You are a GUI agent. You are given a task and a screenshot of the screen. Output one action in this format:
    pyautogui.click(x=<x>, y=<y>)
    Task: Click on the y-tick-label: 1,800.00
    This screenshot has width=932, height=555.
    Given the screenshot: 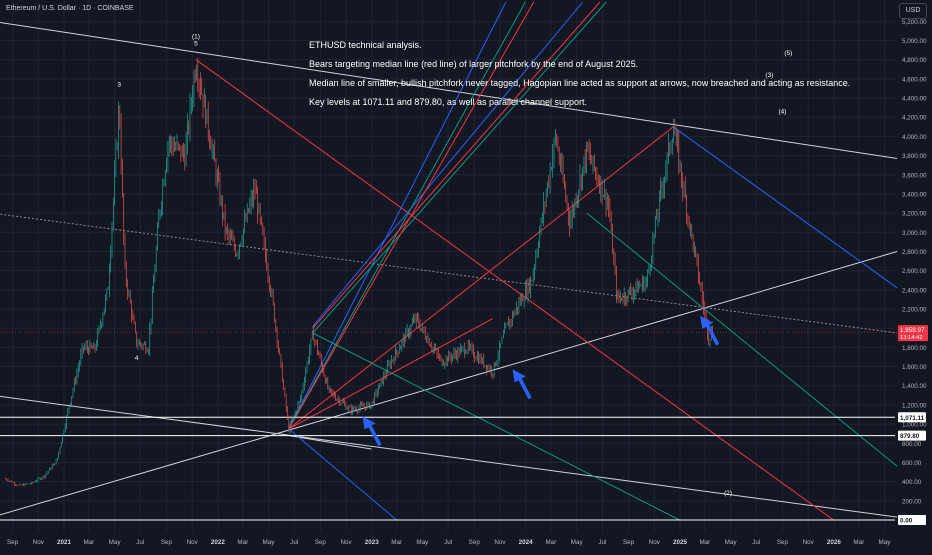 What is the action you would take?
    pyautogui.click(x=914, y=348)
    